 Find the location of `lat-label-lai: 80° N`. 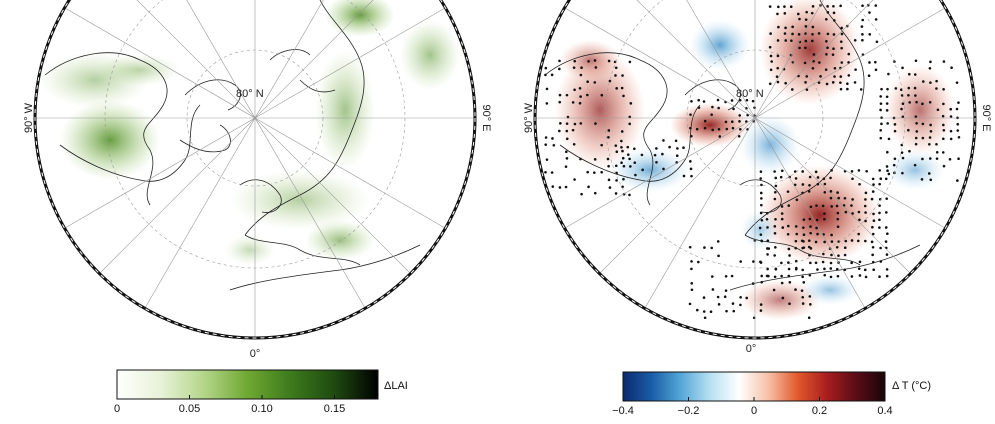

lat-label-lai: 80° N is located at coordinates (250, 94).